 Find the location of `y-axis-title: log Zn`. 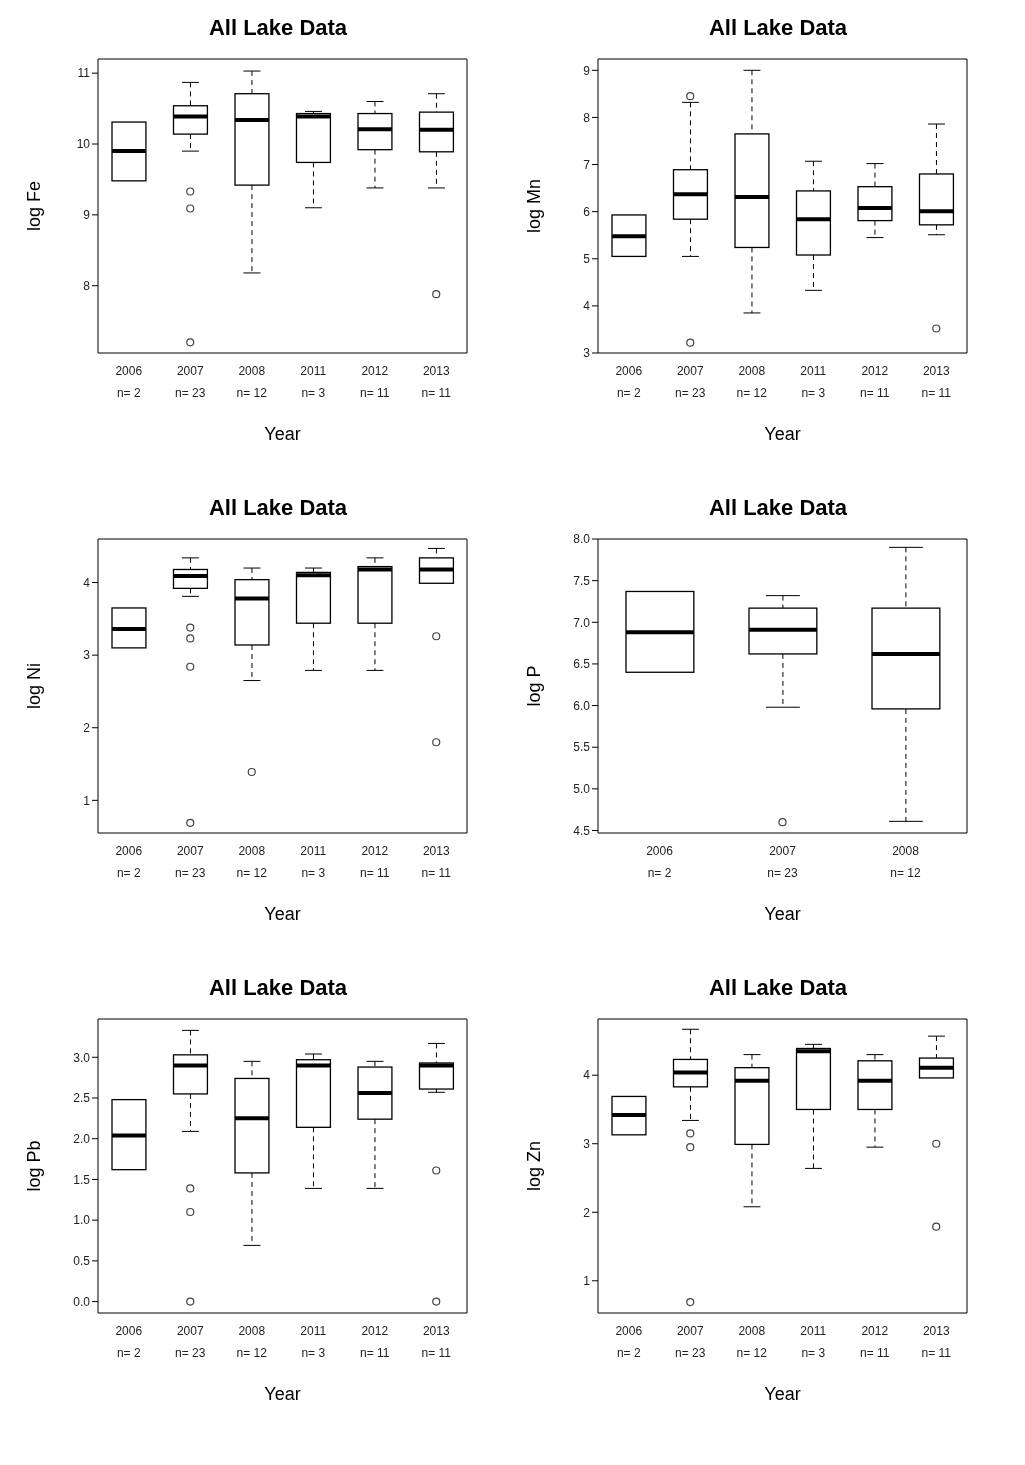

y-axis-title: log Zn is located at coordinates (534, 1166).